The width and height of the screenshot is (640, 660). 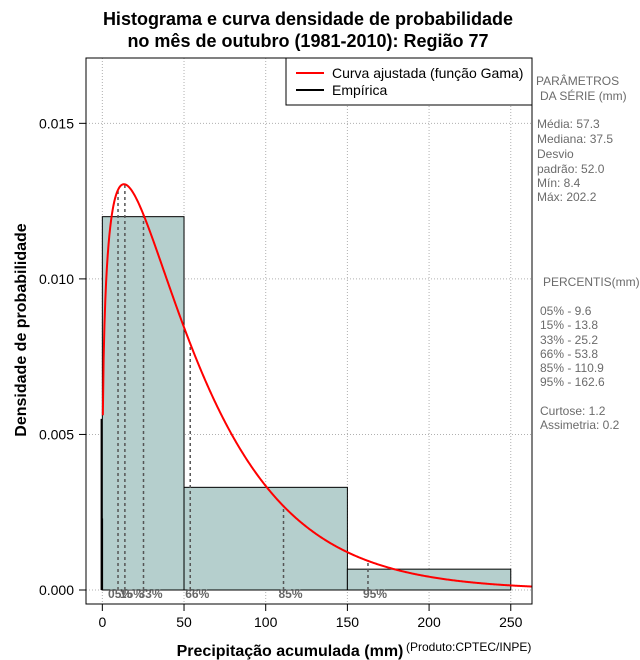 What do you see at coordinates (566, 311) in the screenshot?
I see `stat-p05: 05% - 9.6` at bounding box center [566, 311].